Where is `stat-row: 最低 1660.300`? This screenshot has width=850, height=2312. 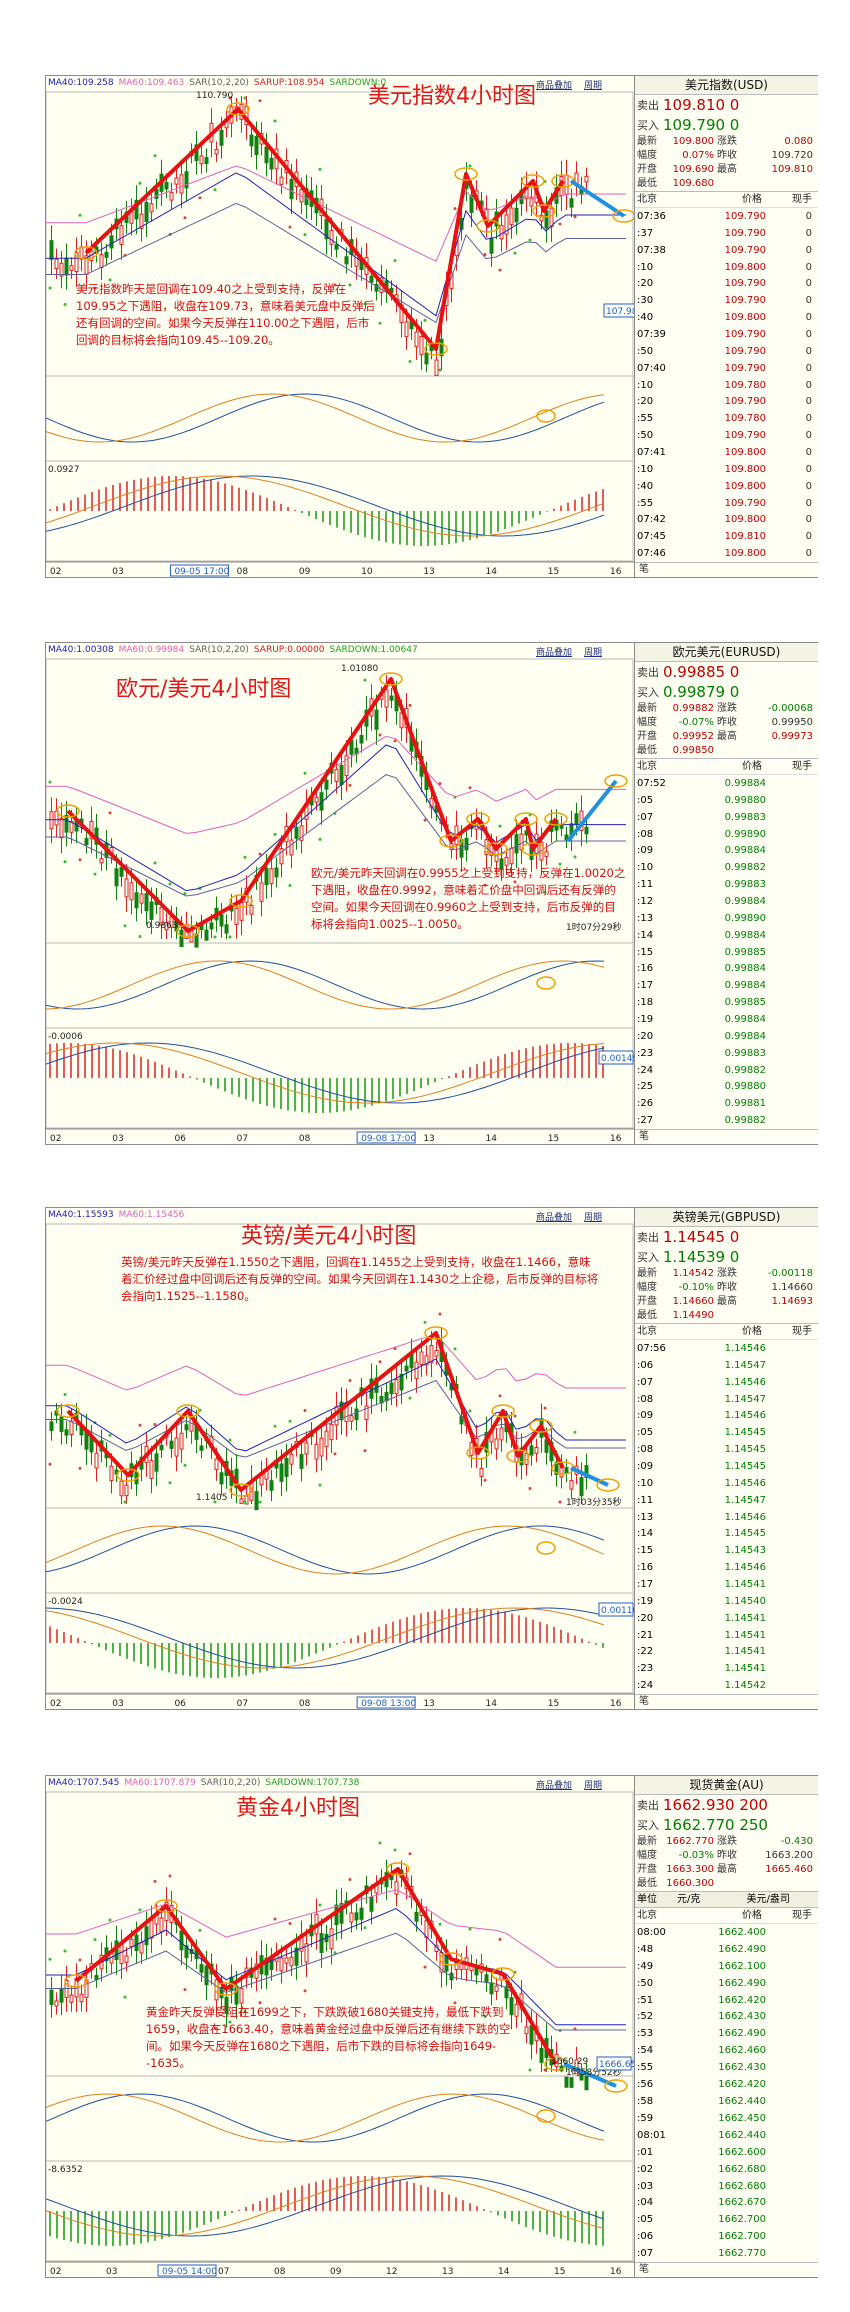 stat-row: 最低 1660.300 is located at coordinates (726, 1884).